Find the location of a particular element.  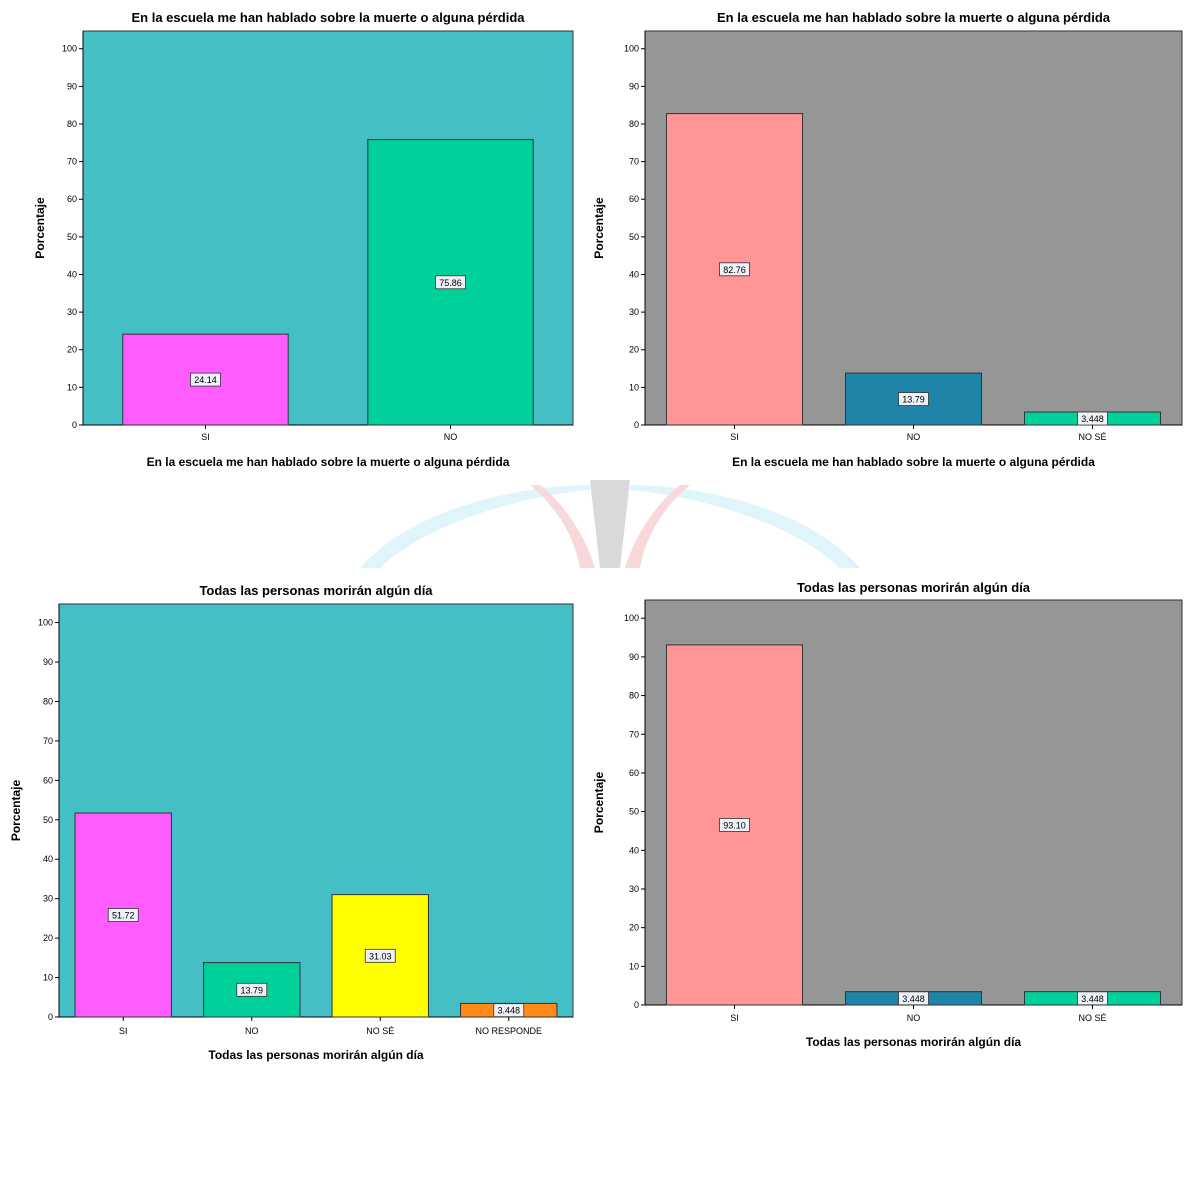

data-label: 24.14 is located at coordinates (205, 380).